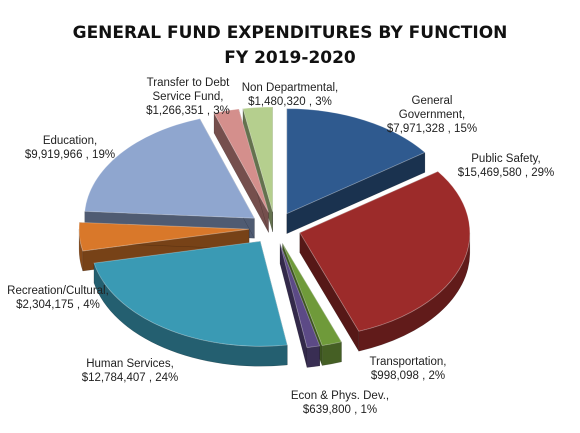 This screenshot has width=580, height=433. What do you see at coordinates (258, 159) in the screenshot?
I see `slice-non-departmental` at bounding box center [258, 159].